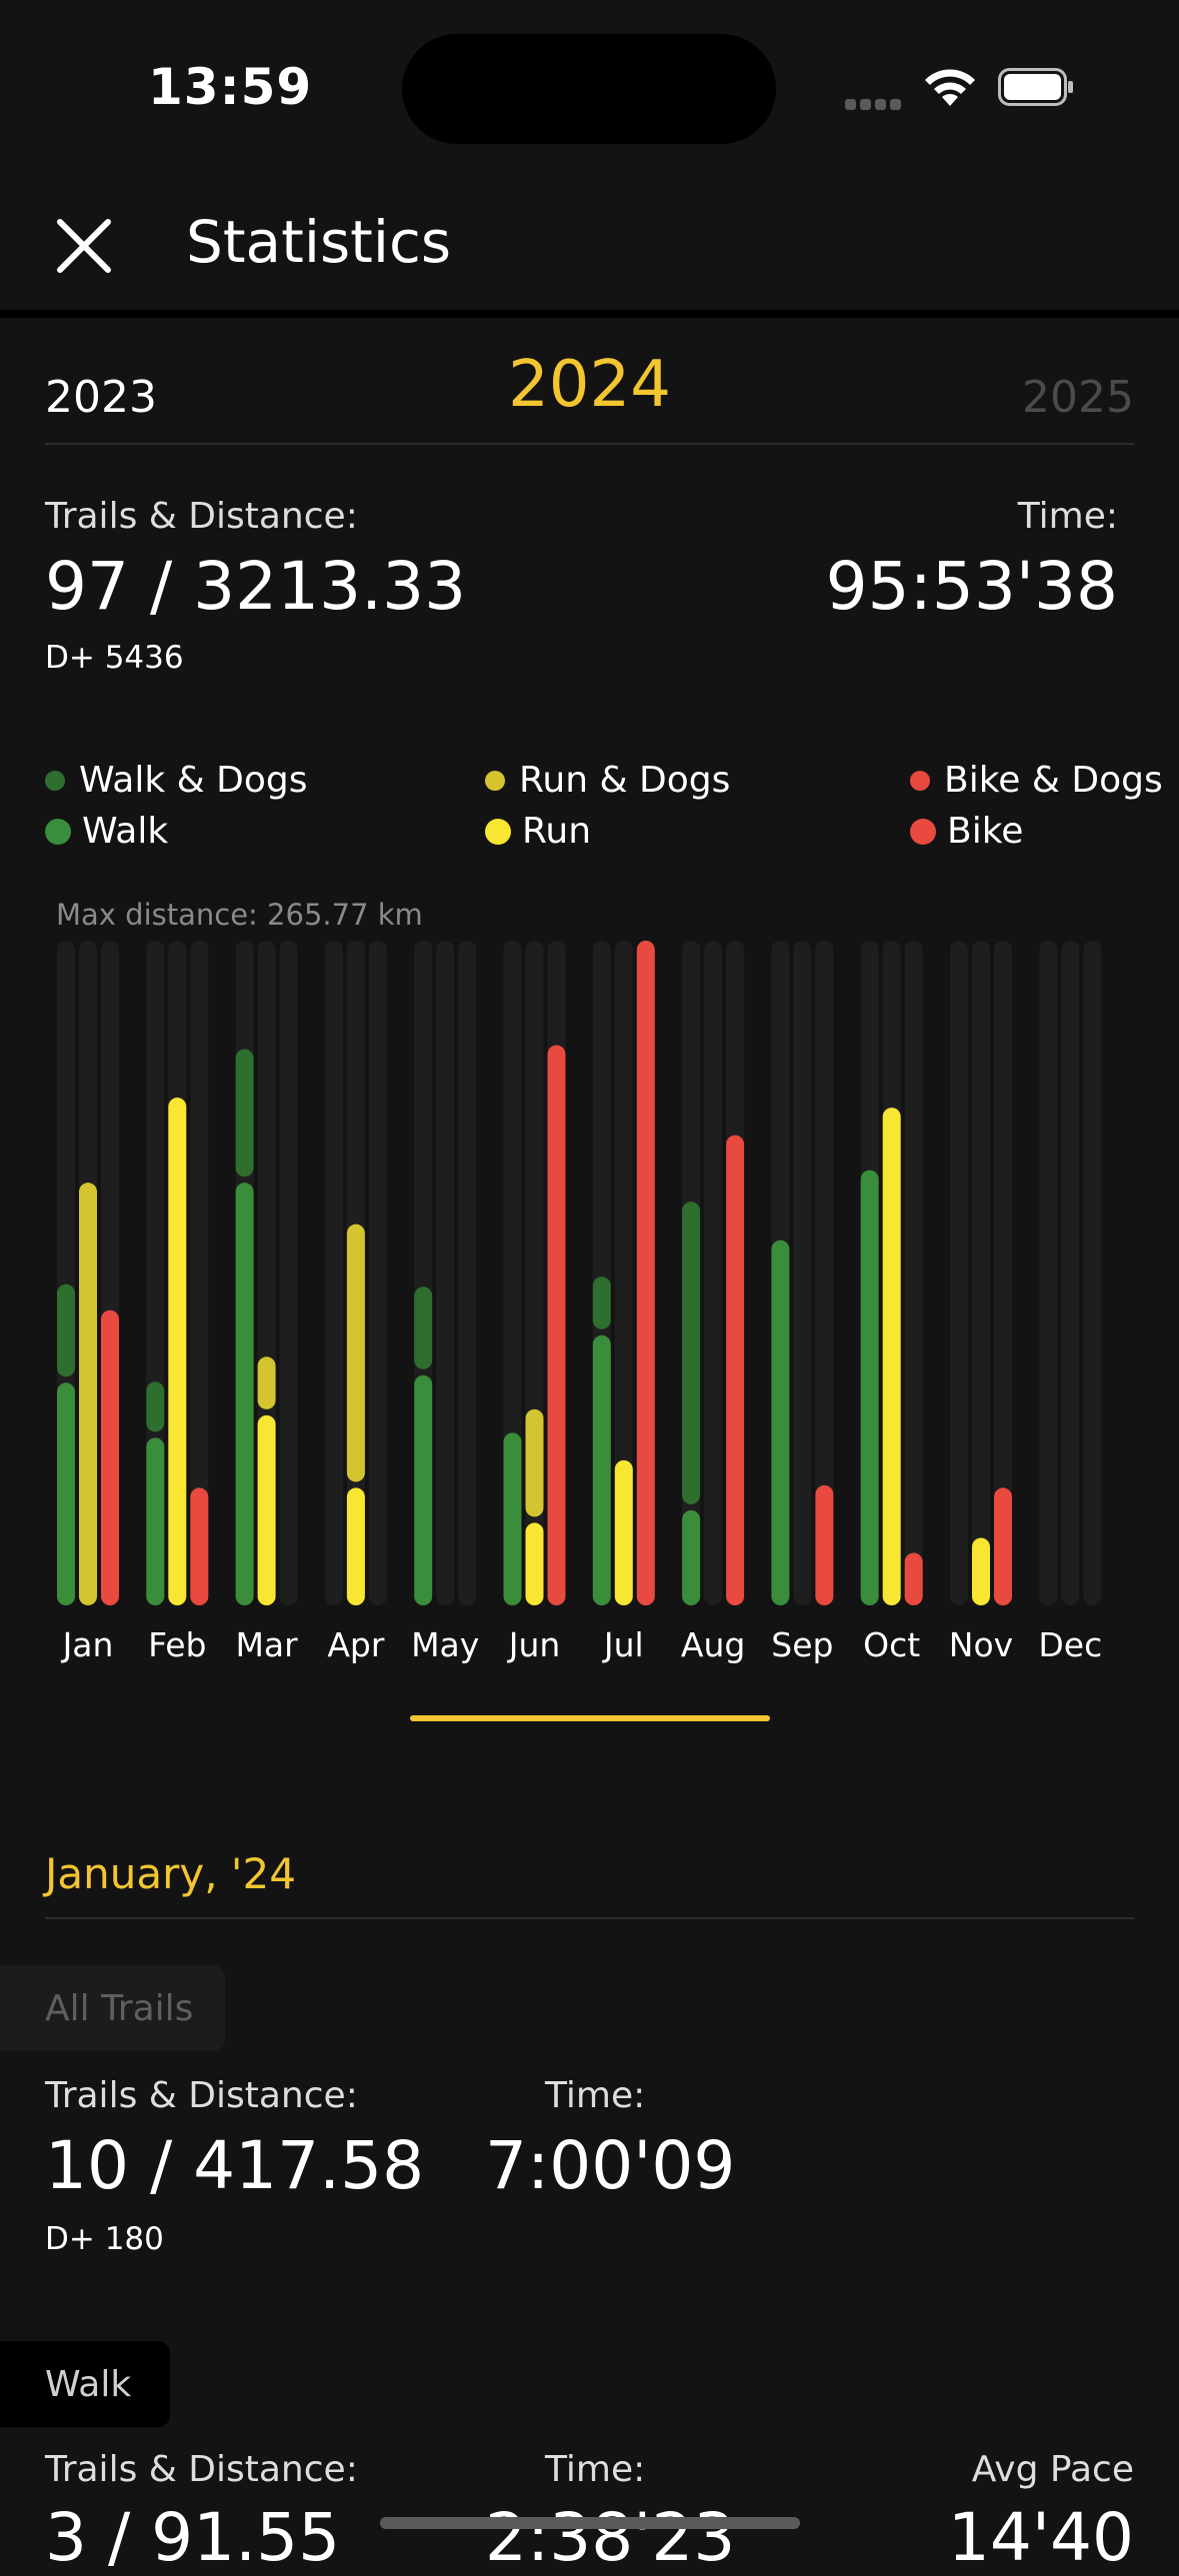 The image size is (1179, 2576). What do you see at coordinates (891, 1356) in the screenshot?
I see `bar-run-oct` at bounding box center [891, 1356].